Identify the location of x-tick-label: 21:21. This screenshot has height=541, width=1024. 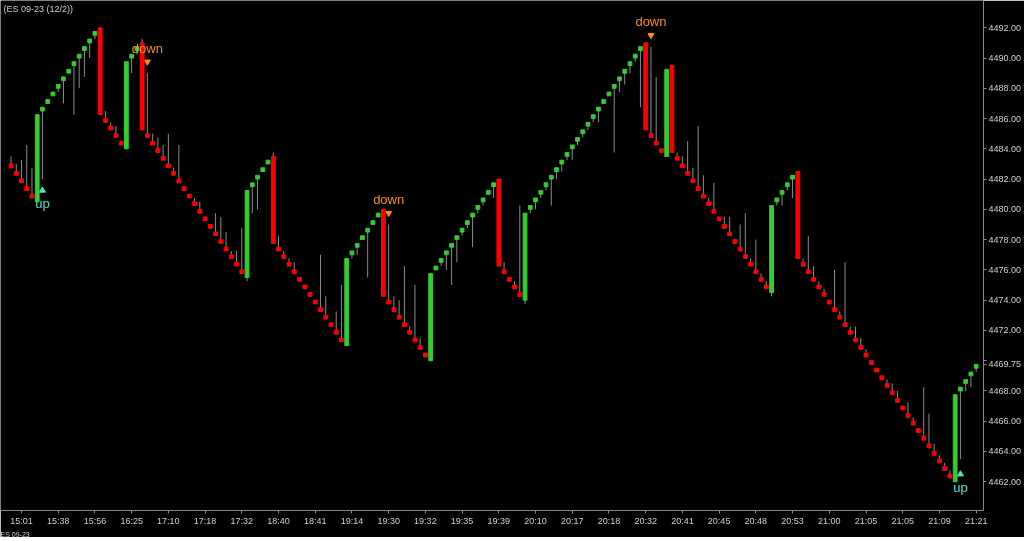
(976, 520).